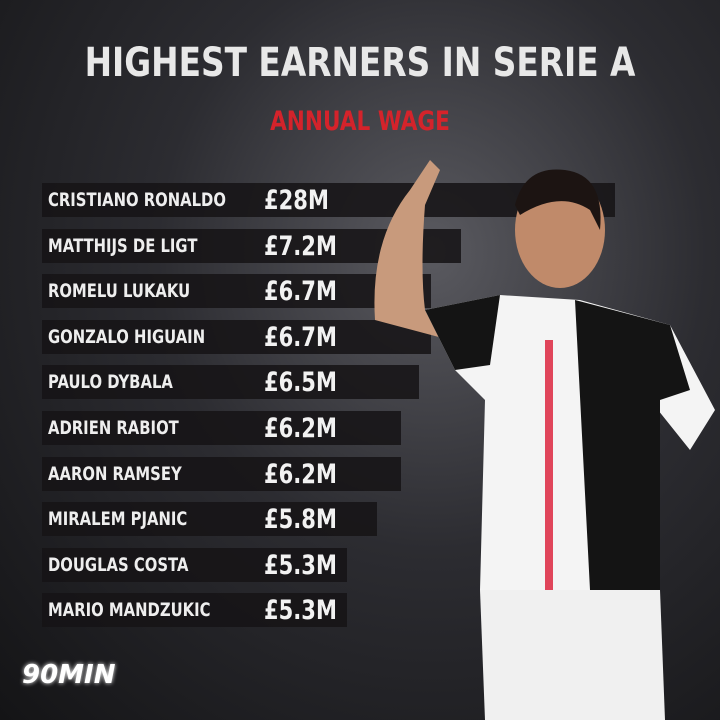 The height and width of the screenshot is (720, 720). Describe the element at coordinates (236, 291) in the screenshot. I see `bar: ROMELU LUKAKU £6.7M` at that location.